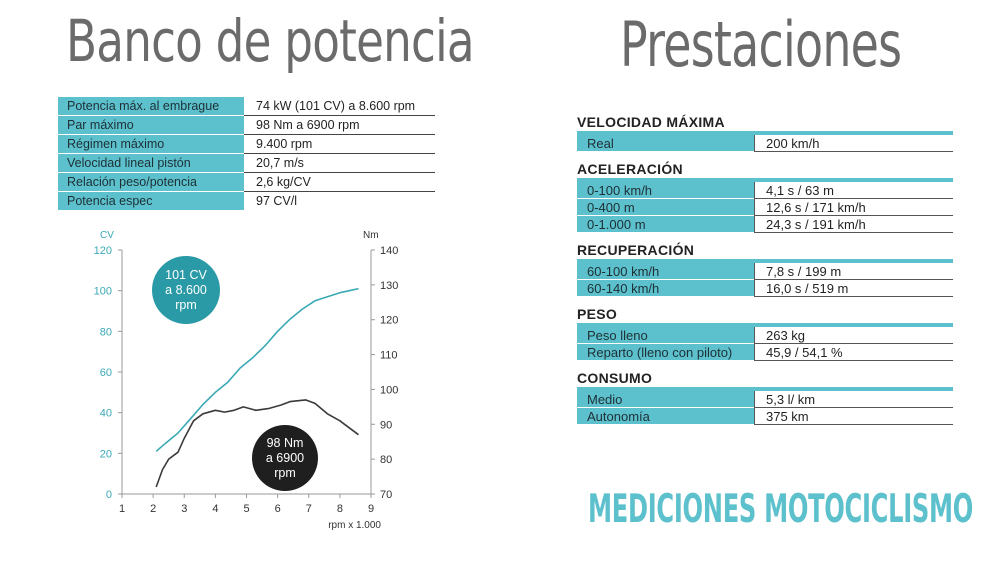 The width and height of the screenshot is (1000, 575). I want to click on right-tick-label: 110, so click(389, 356).